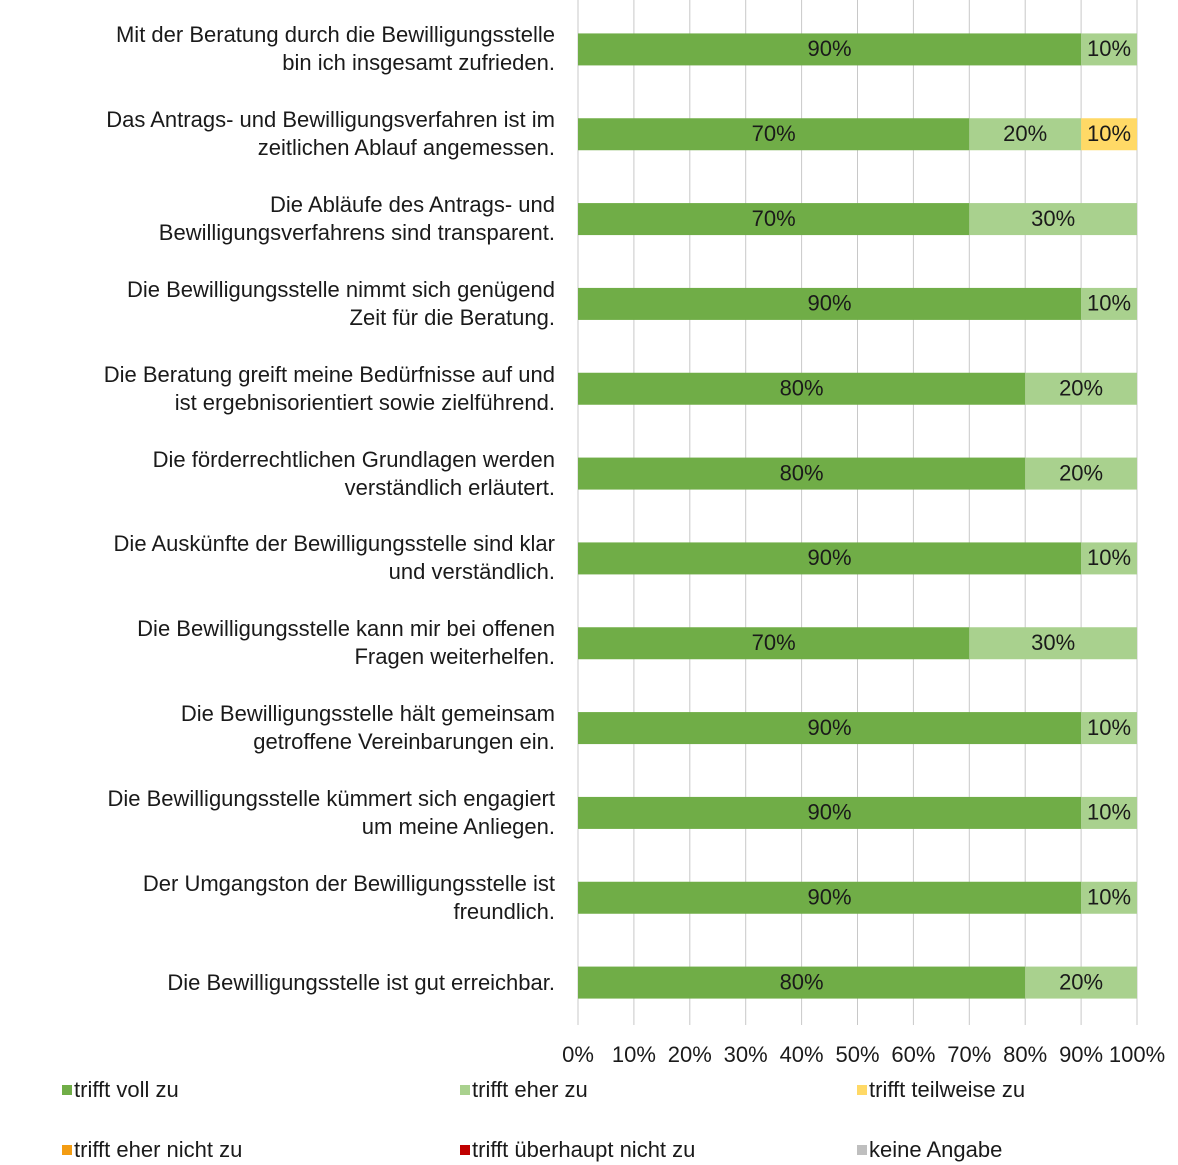  I want to click on legend-label: trifft überhaupt nicht zu, so click(583, 1149).